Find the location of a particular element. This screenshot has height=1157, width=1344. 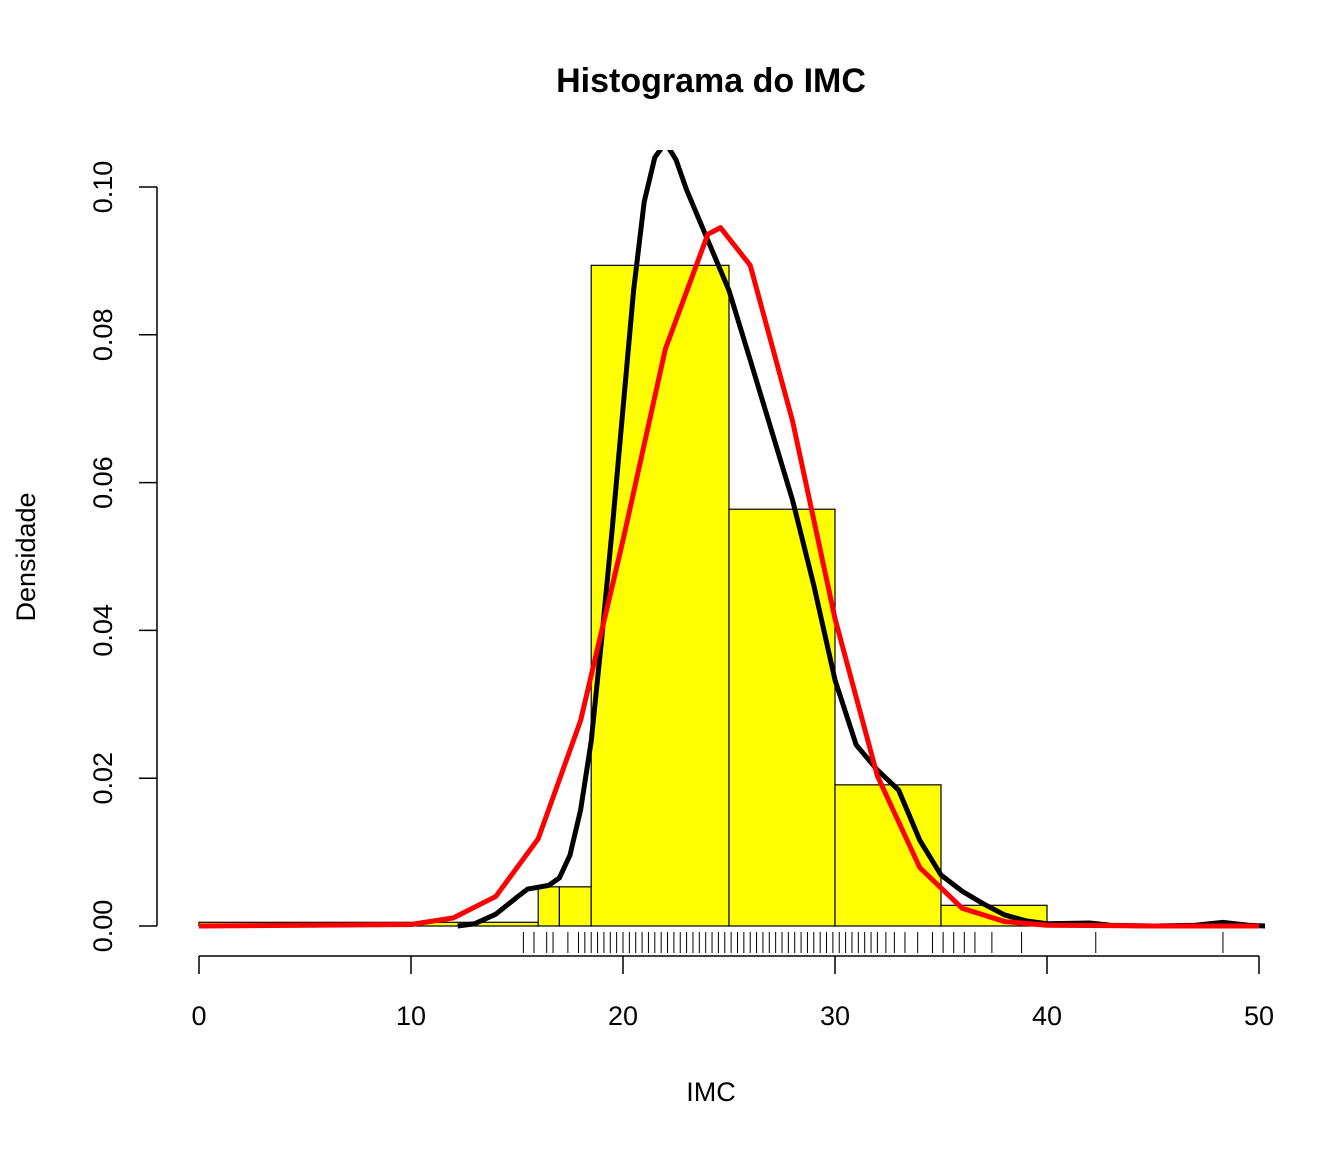

x-tick-label: 50 is located at coordinates (1259, 1016).